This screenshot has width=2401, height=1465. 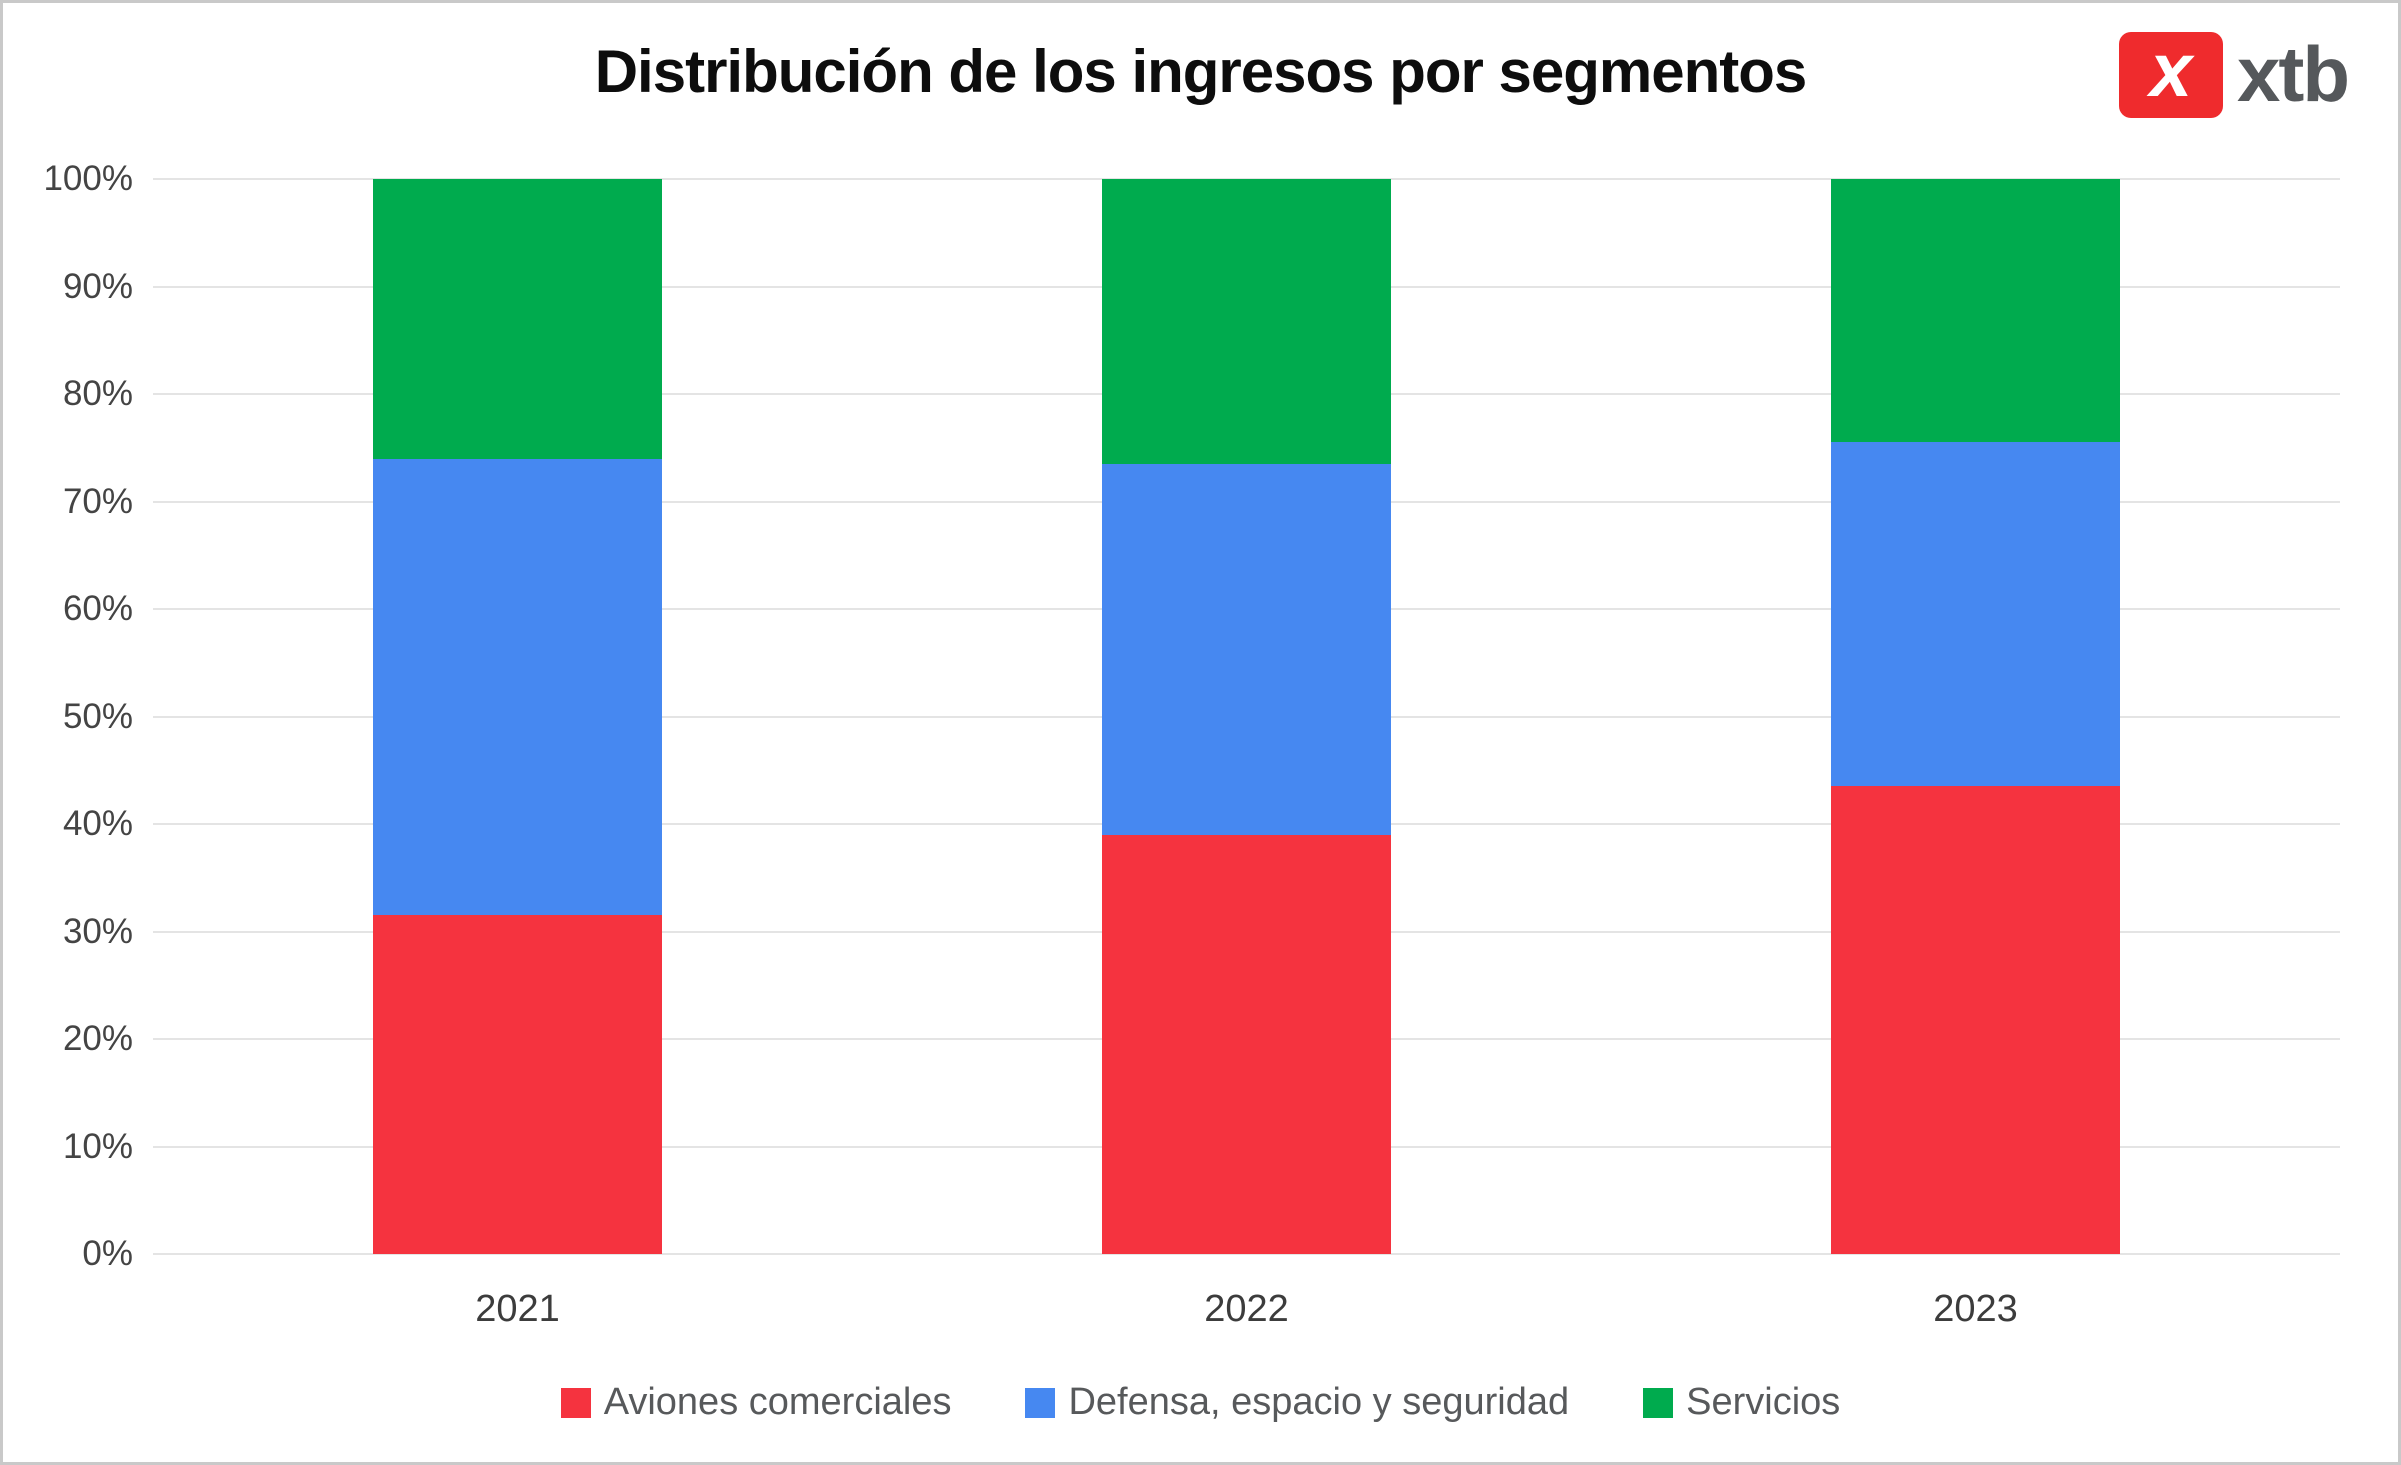 What do you see at coordinates (777, 1402) in the screenshot?
I see `legend-label-aviones-comerciales: Aviones comerciales` at bounding box center [777, 1402].